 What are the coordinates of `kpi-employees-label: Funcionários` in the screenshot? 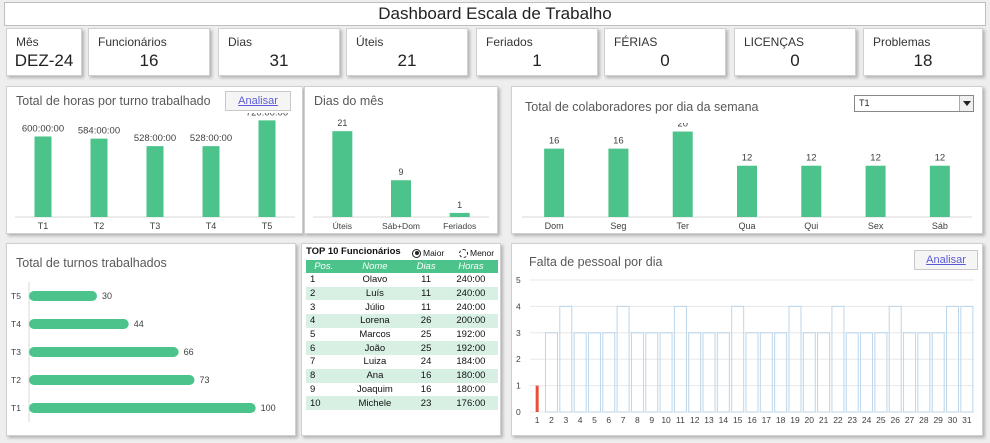 It's located at (132, 42).